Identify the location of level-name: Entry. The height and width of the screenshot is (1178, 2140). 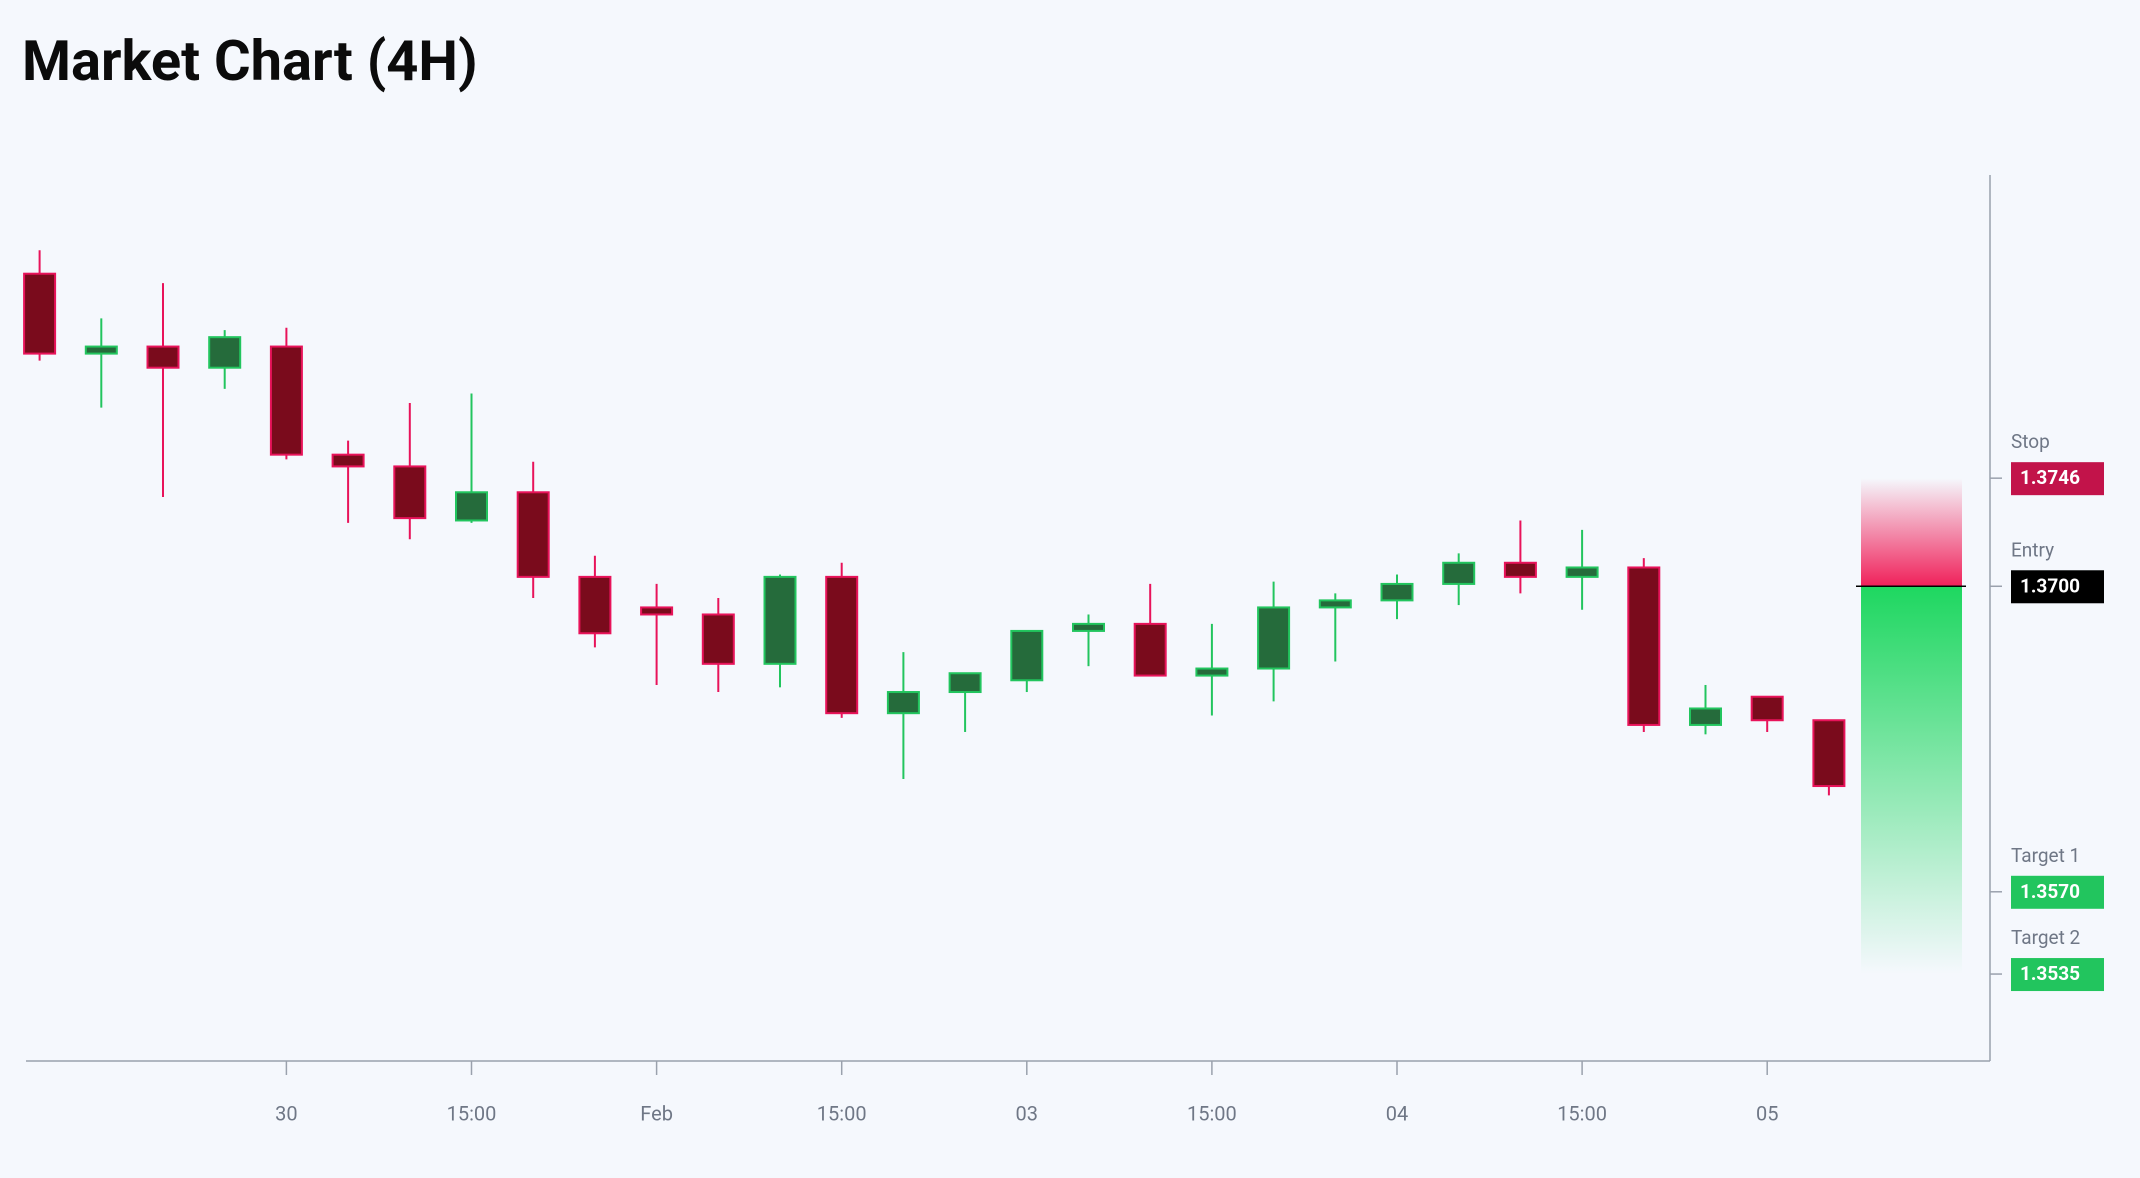
(2032, 549).